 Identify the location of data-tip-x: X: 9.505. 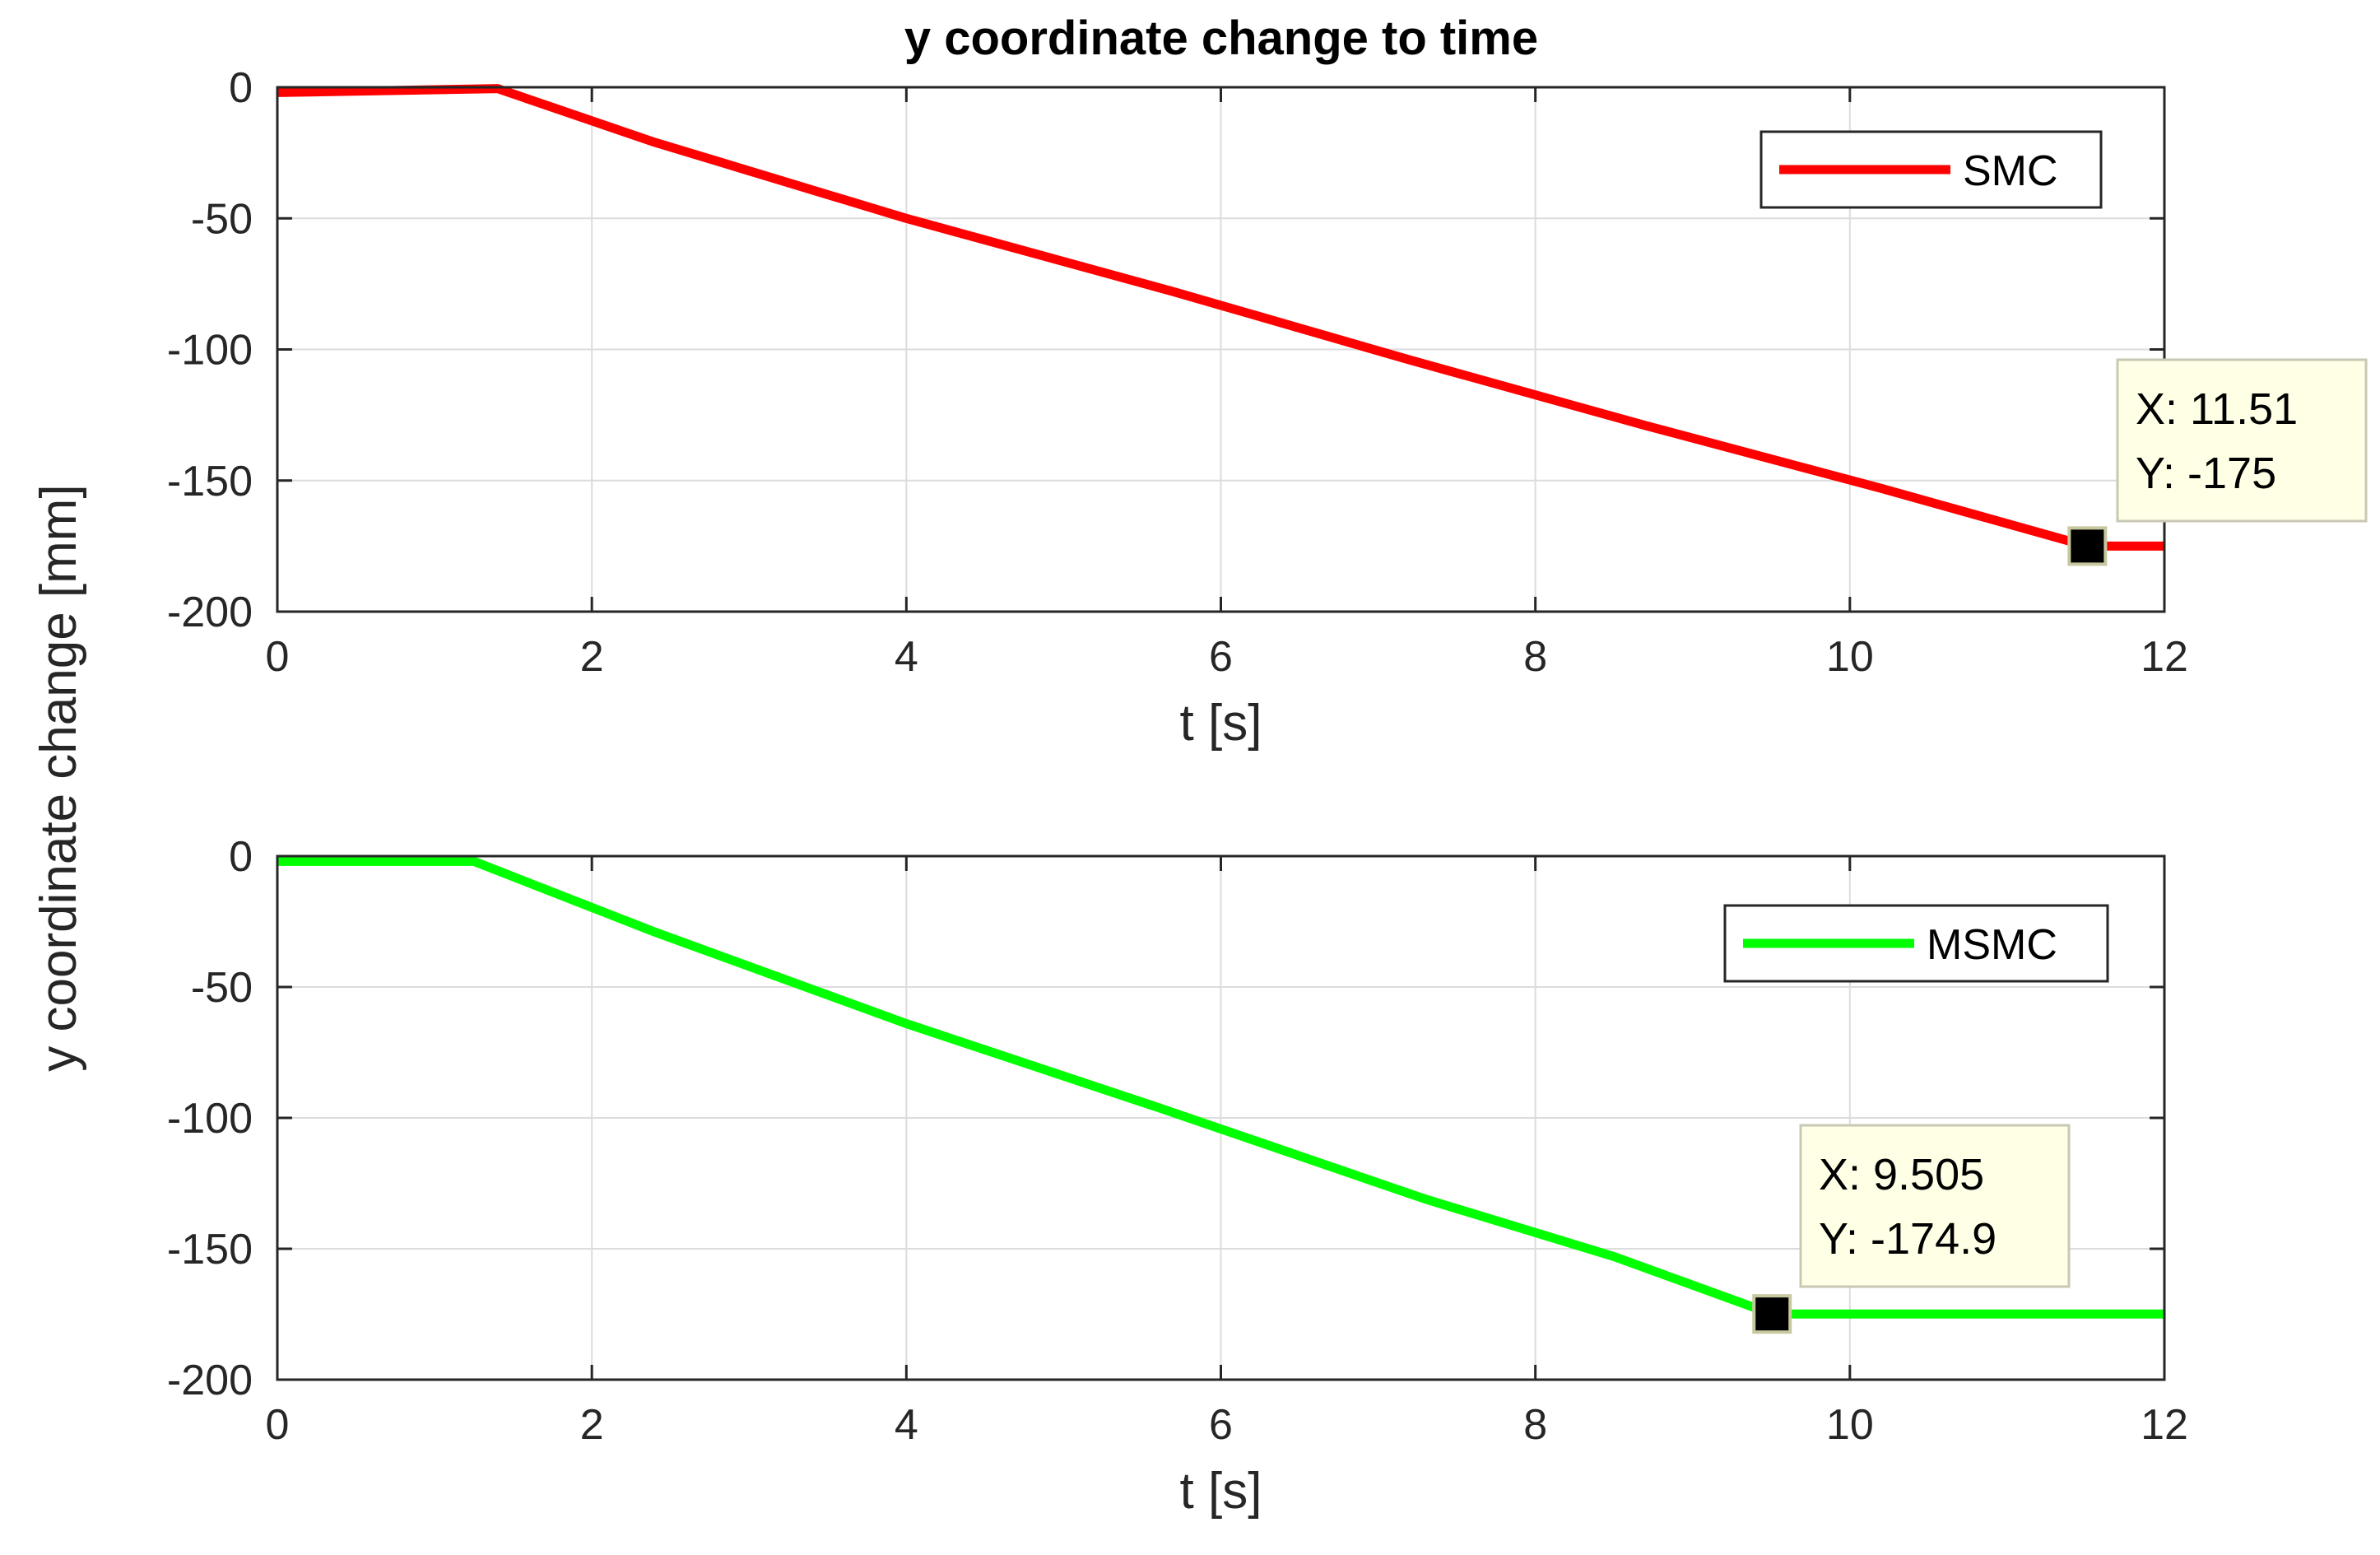
(1901, 1174).